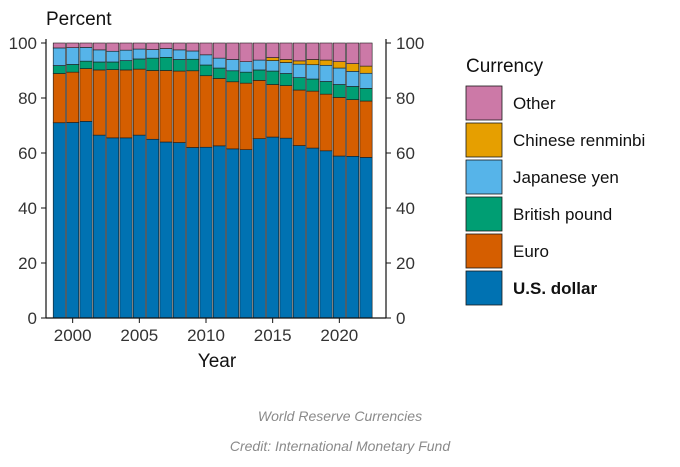 The height and width of the screenshot is (467, 680). What do you see at coordinates (153, 105) in the screenshot?
I see `bar-segment-euro-2006` at bounding box center [153, 105].